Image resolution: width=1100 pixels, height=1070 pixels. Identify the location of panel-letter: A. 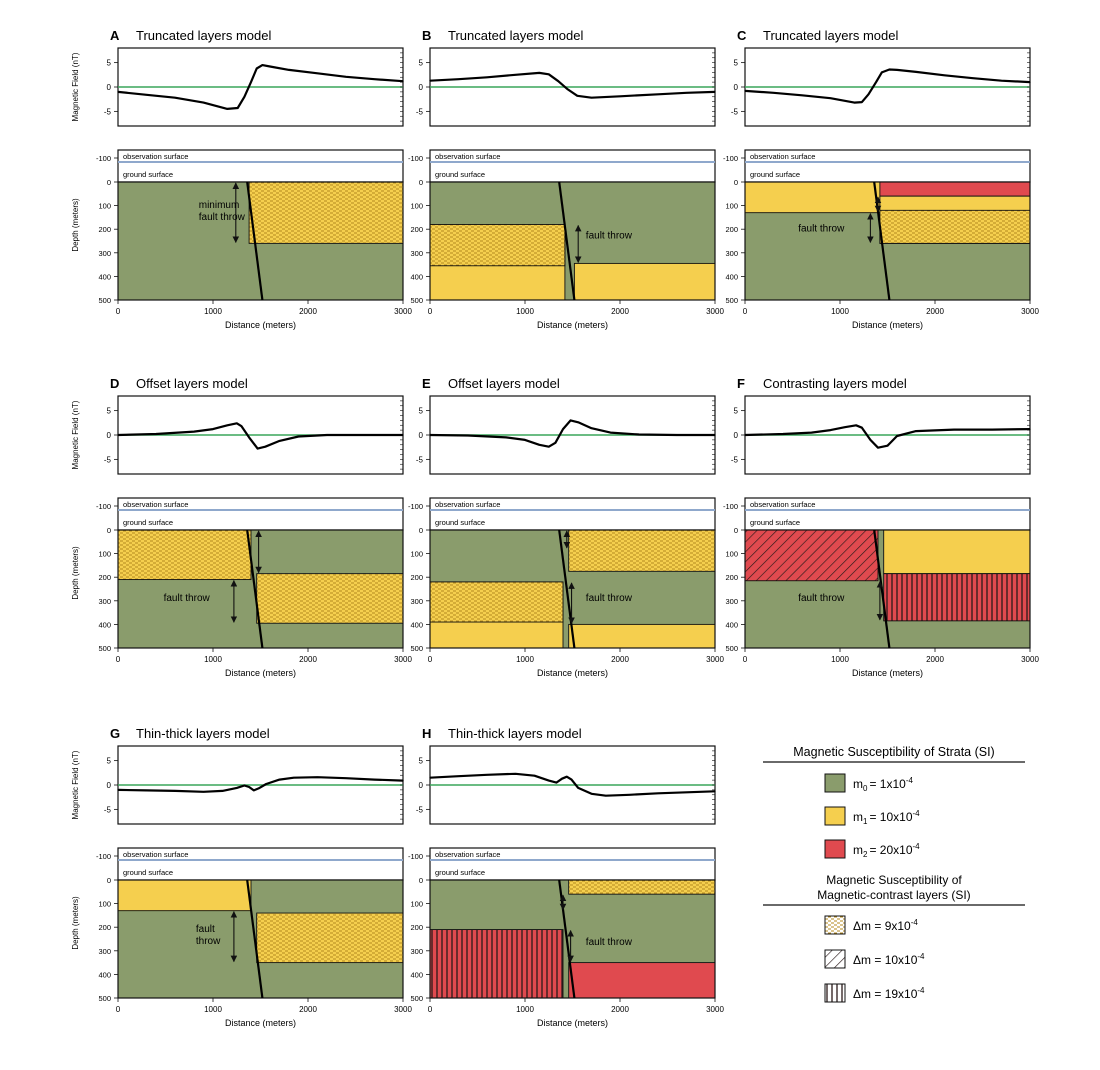
(115, 35).